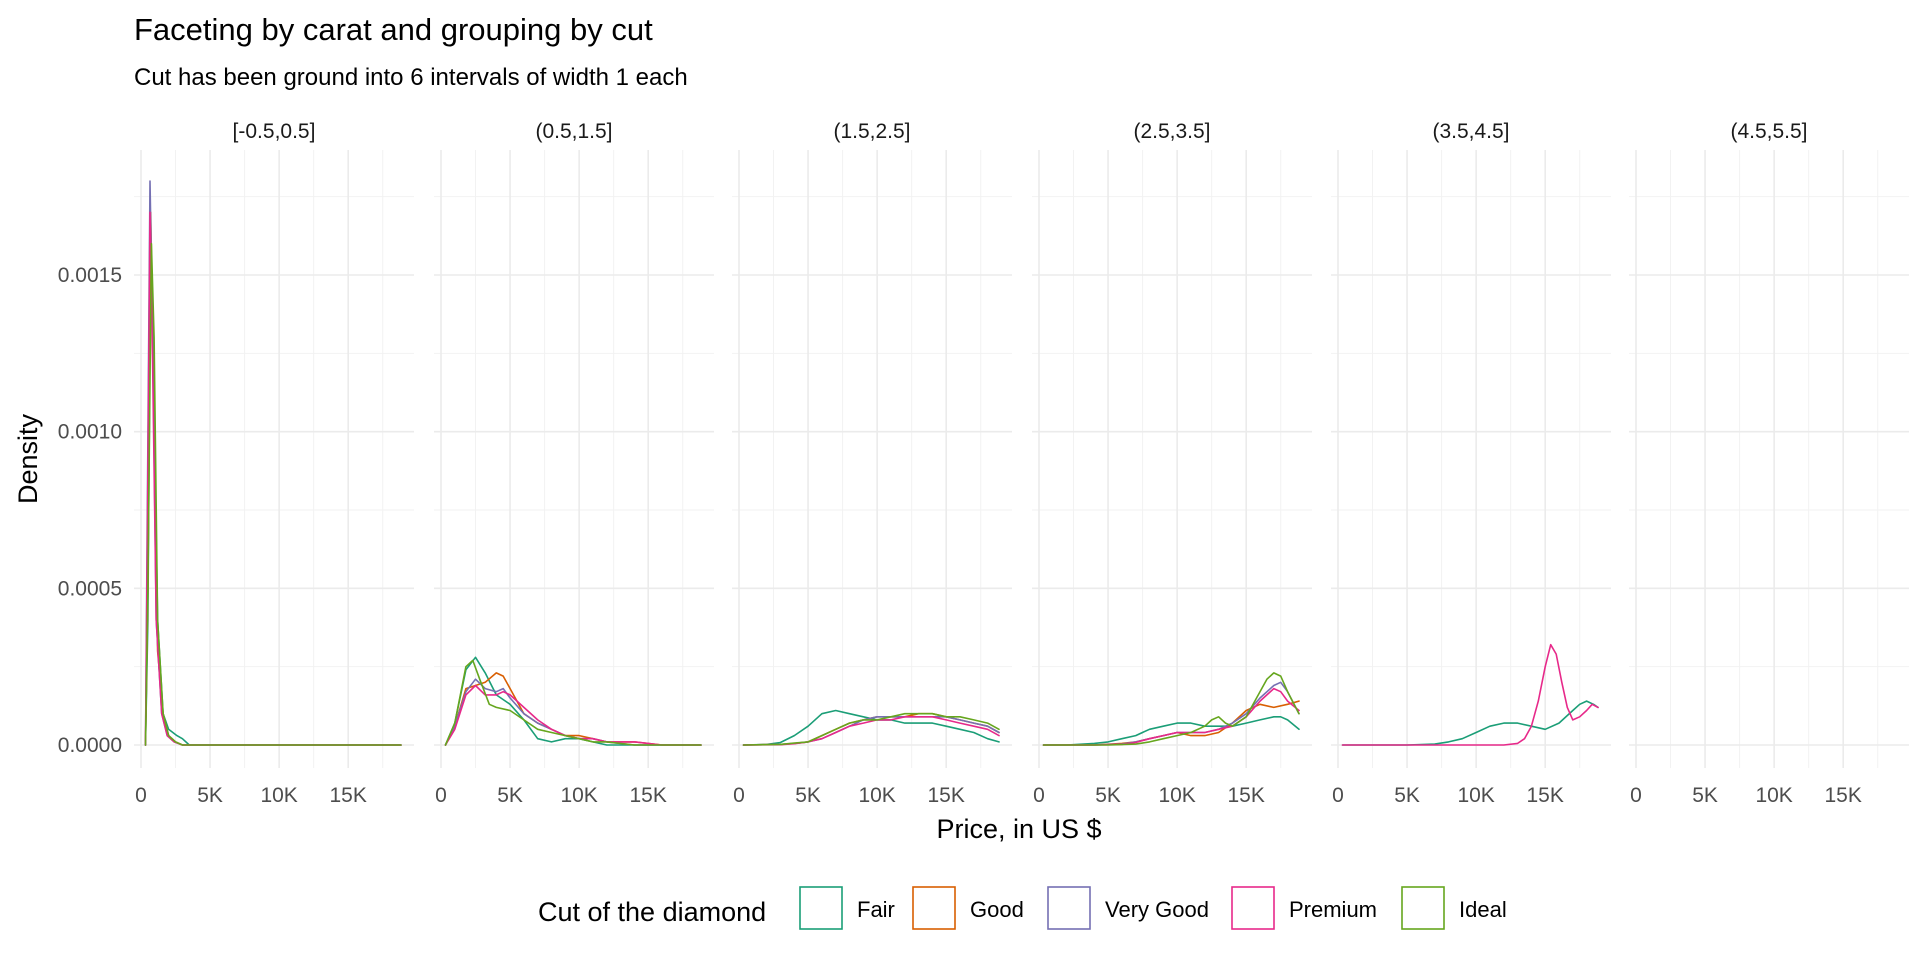  What do you see at coordinates (90, 275) in the screenshot?
I see `y-tick-label: 0.0015` at bounding box center [90, 275].